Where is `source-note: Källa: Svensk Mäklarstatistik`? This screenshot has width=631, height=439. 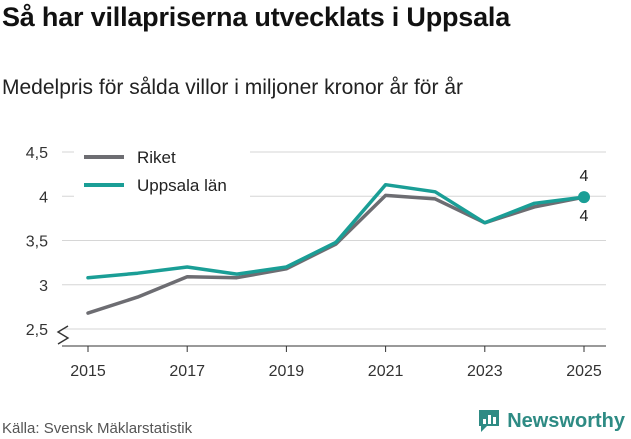
source-note: Källa: Svensk Mäklarstatistik is located at coordinates (97, 428).